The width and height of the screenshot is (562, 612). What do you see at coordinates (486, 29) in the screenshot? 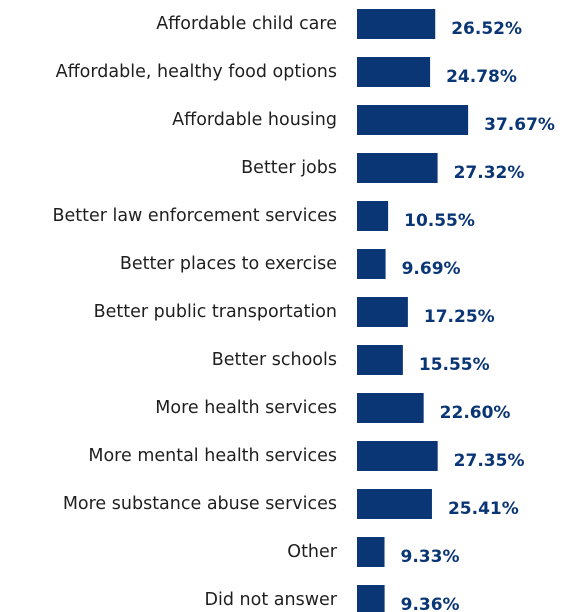
I see `value-label: 26.52%` at bounding box center [486, 29].